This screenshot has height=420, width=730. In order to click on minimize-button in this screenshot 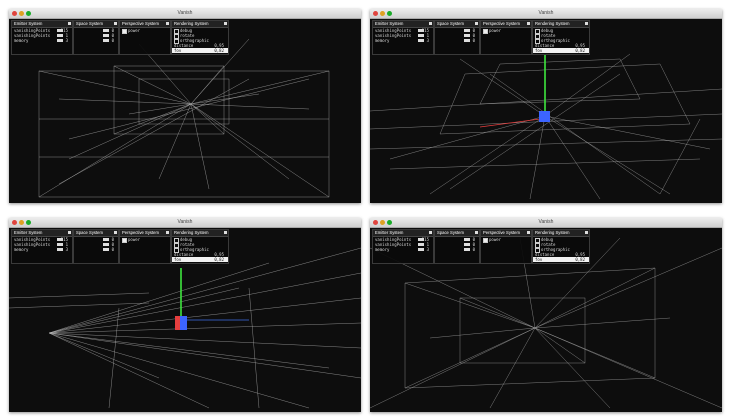, I will do `click(21, 222)`.